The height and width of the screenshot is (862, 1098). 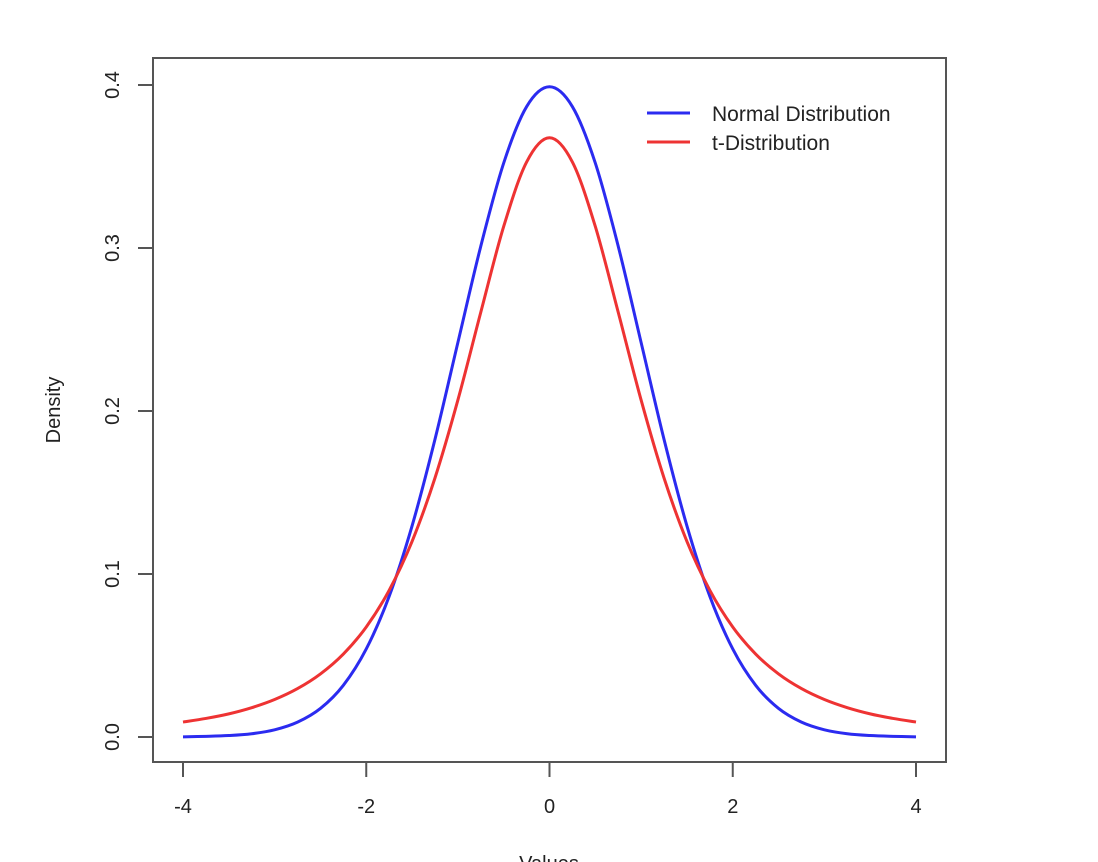 What do you see at coordinates (54, 410) in the screenshot?
I see `y-axis-title: Density` at bounding box center [54, 410].